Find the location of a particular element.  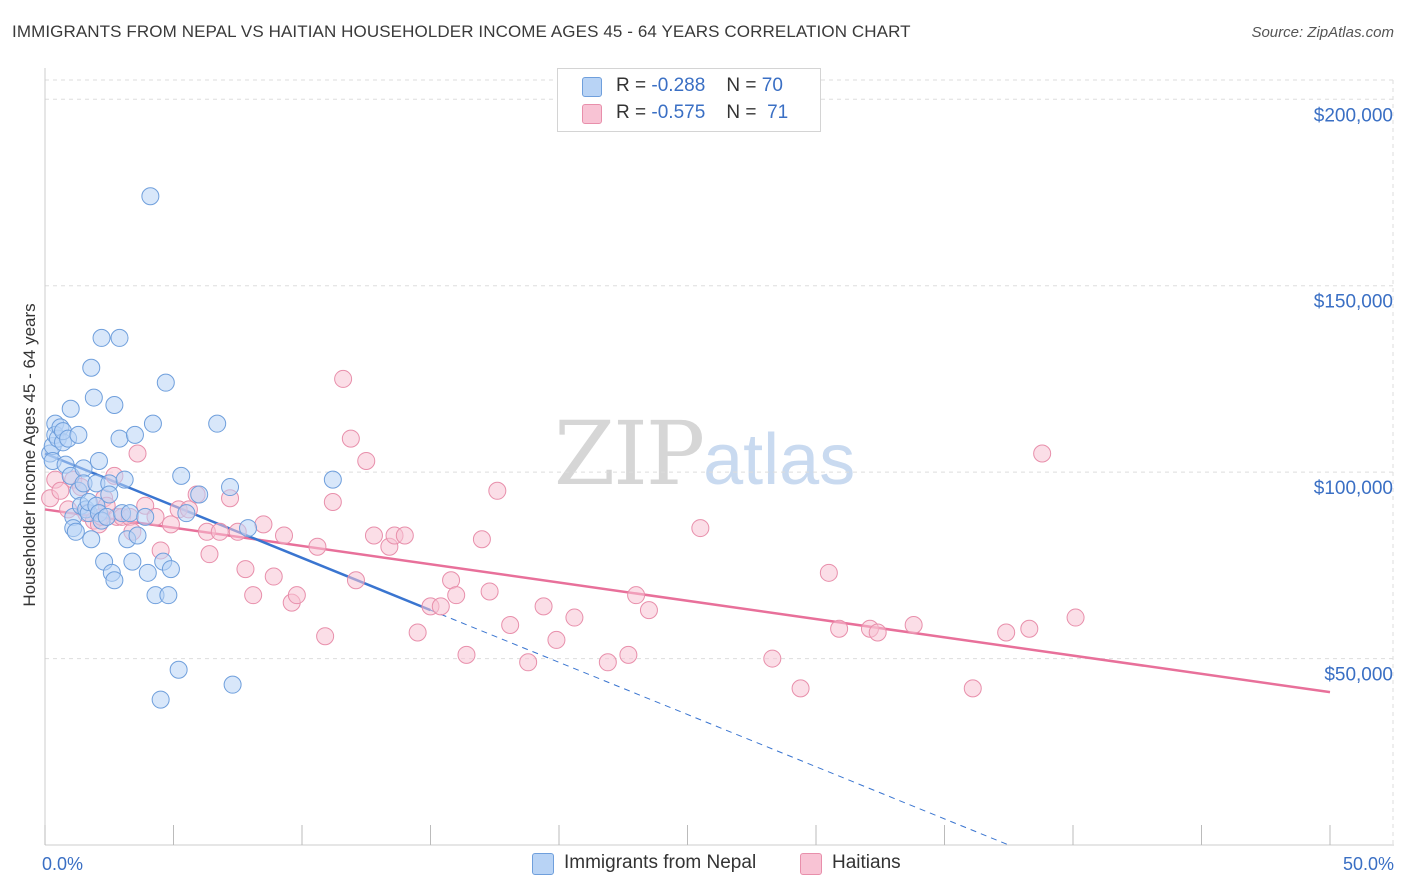

haiti-swatch is located at coordinates (592, 114).